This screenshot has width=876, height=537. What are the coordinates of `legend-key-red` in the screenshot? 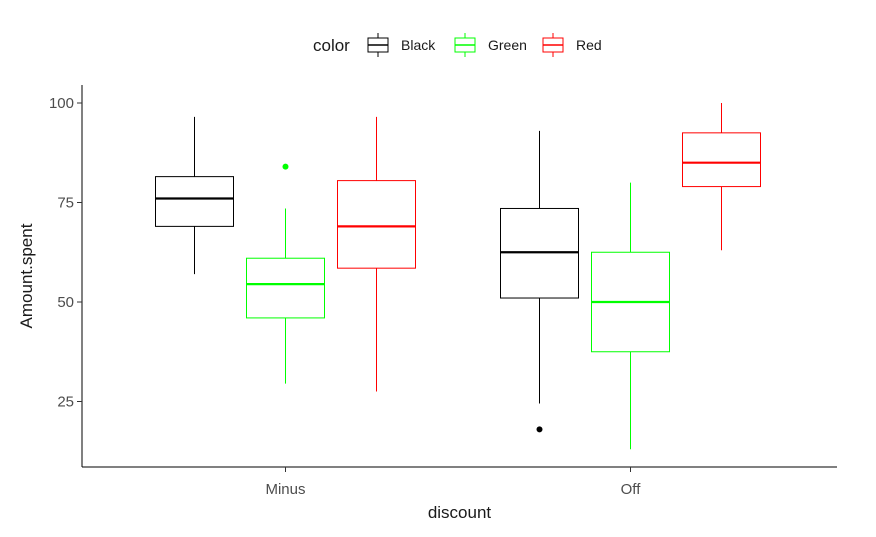 It's located at (553, 45).